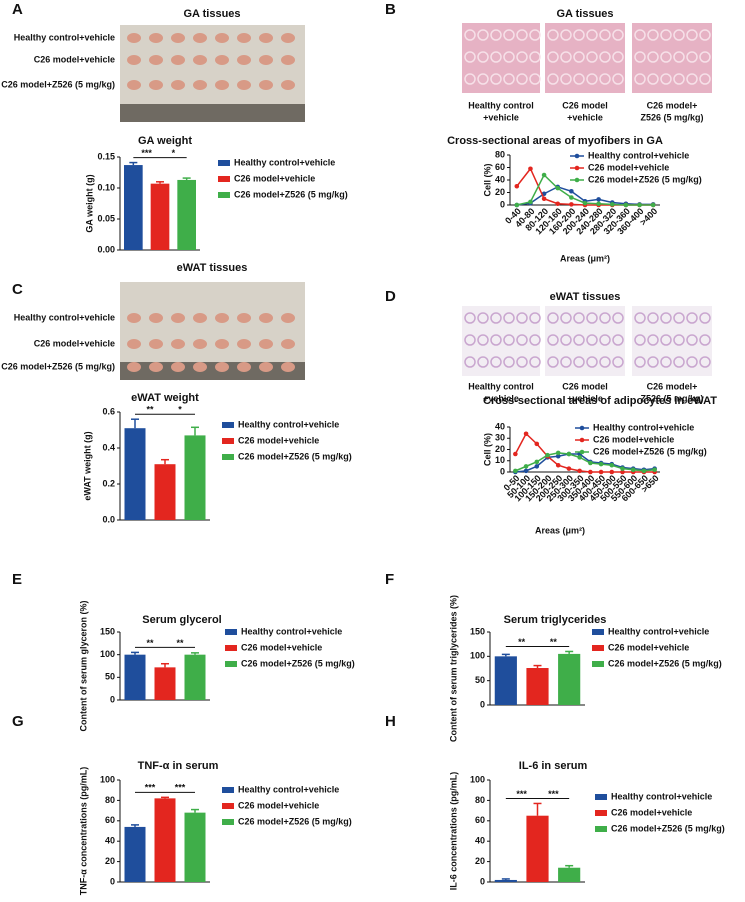  What do you see at coordinates (501, 117) in the screenshot?
I see `image-caption: +vehicle` at bounding box center [501, 117].